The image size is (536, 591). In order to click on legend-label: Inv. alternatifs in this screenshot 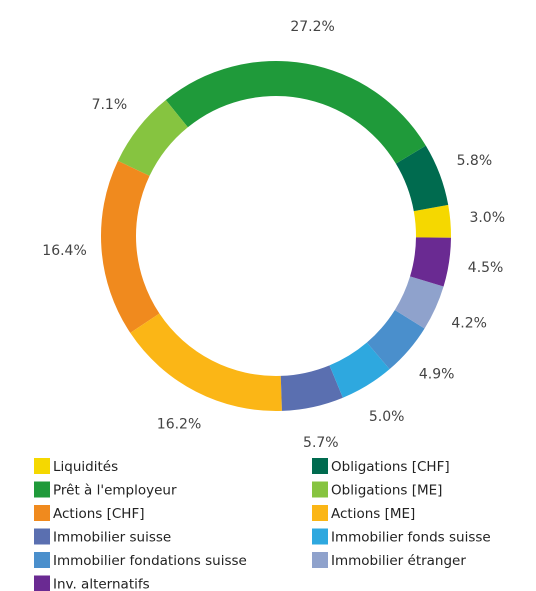, I will do `click(101, 584)`.